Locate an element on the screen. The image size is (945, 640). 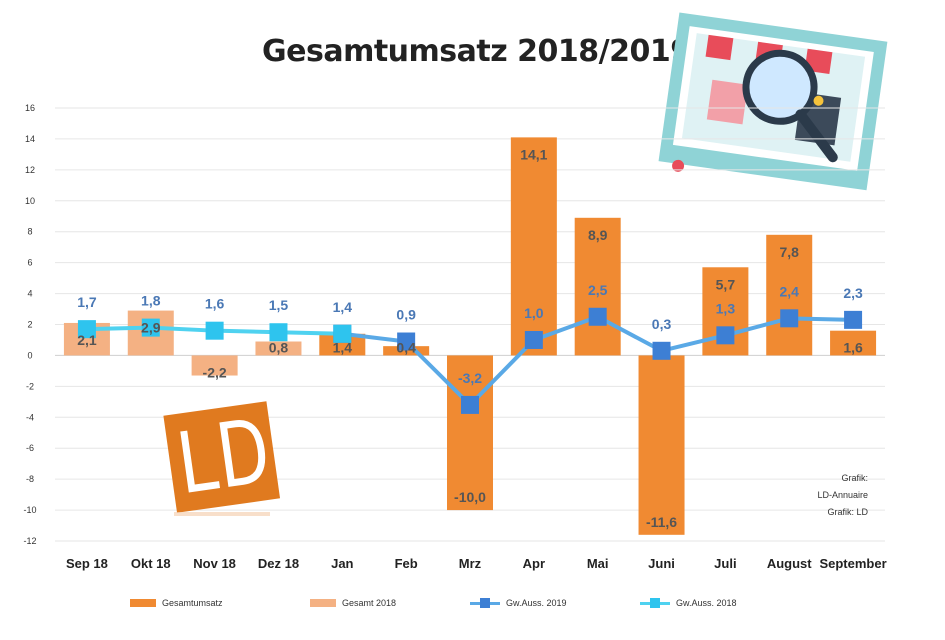
y-tick-label: 8 is located at coordinates (29, 232).